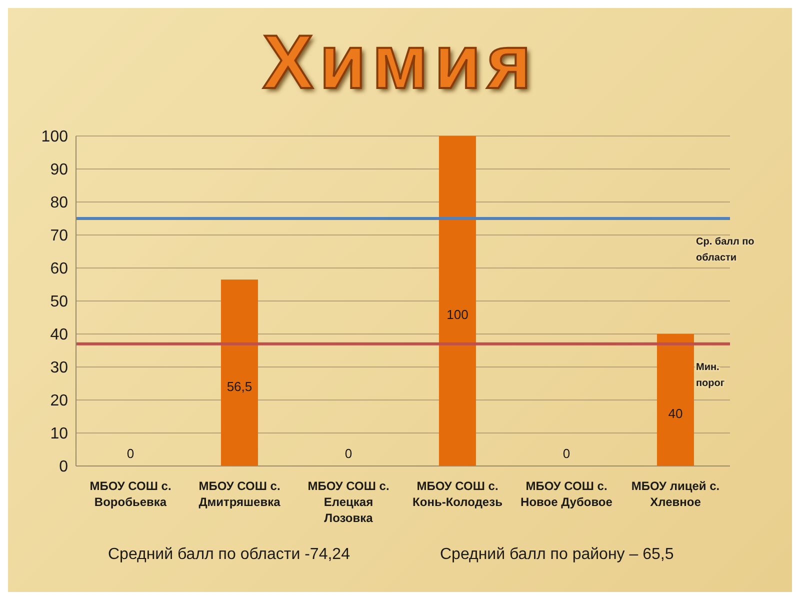 The width and height of the screenshot is (800, 600). Describe the element at coordinates (59, 170) in the screenshot. I see `y-tick-label: 90` at that location.